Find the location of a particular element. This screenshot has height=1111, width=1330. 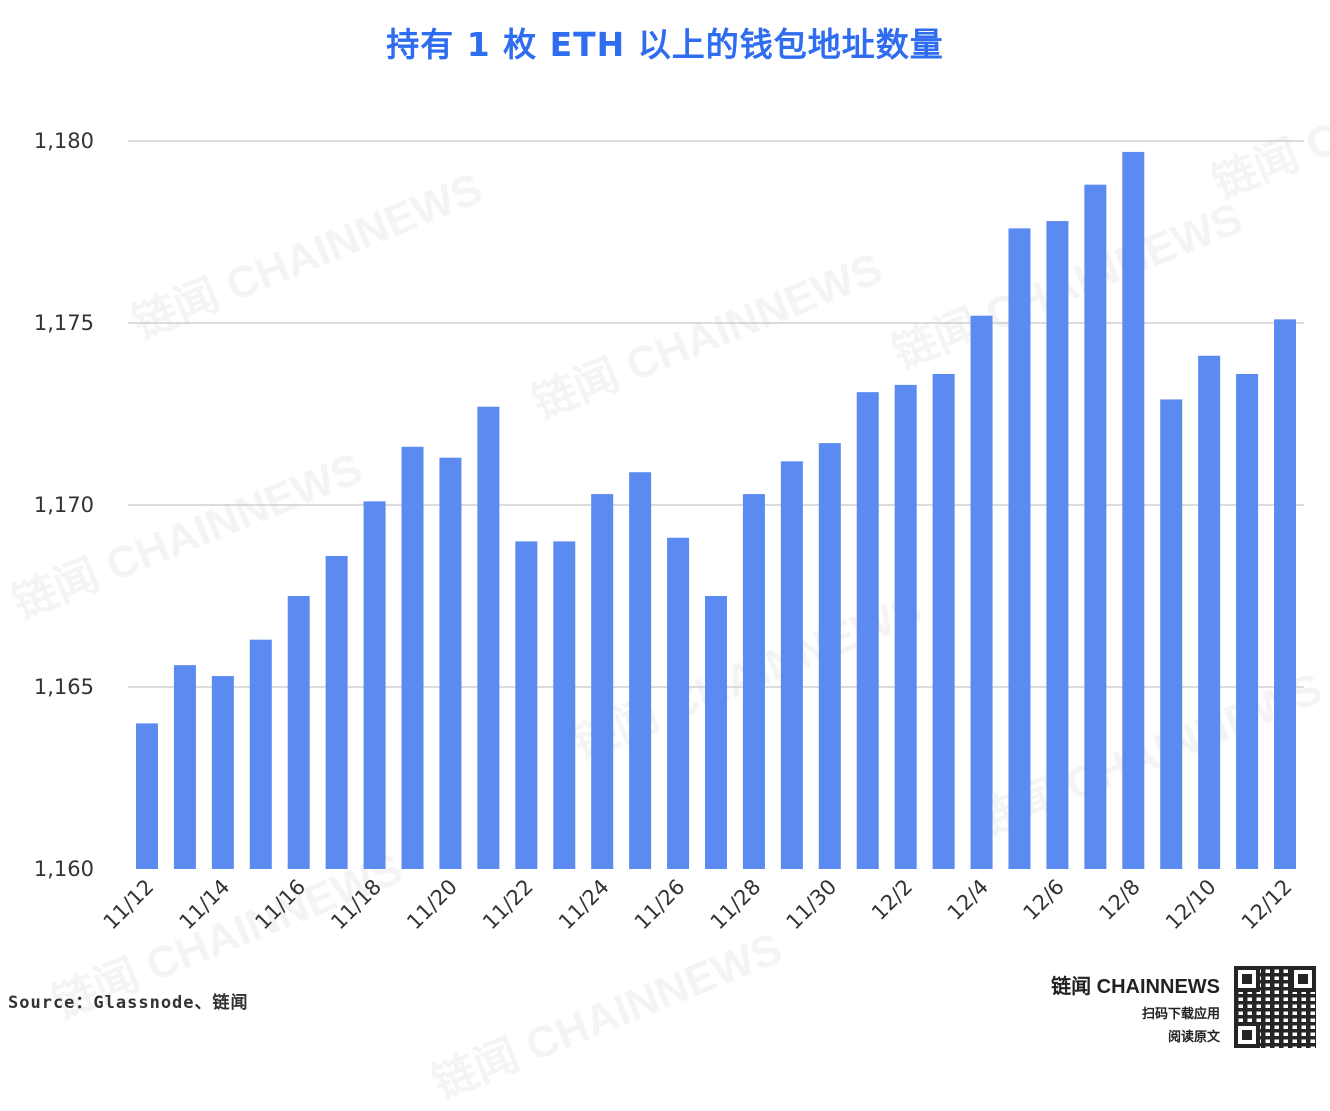

x-tick-label: 11/12 is located at coordinates (129, 905).